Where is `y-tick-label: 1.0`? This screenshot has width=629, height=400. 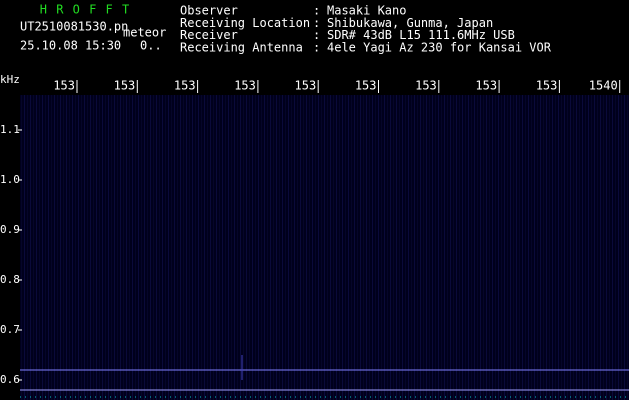
y-tick-label: 1.0 is located at coordinates (10, 179).